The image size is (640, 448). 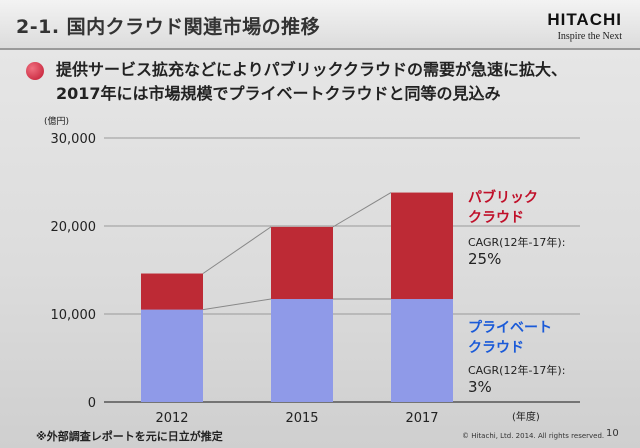 I want to click on public-cloud-cagr-value: 25%, so click(x=485, y=259).